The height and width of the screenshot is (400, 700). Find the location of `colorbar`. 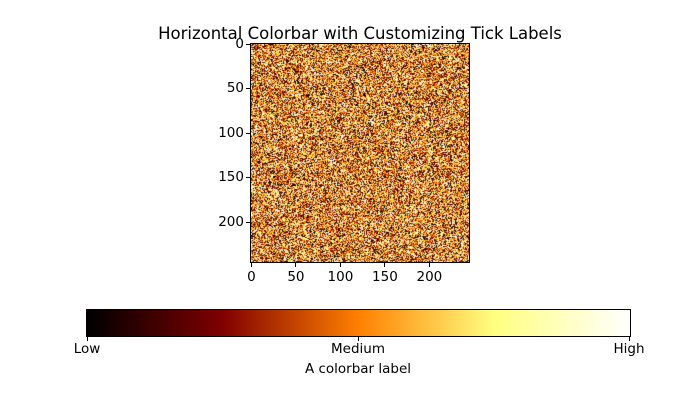

colorbar is located at coordinates (358, 323).